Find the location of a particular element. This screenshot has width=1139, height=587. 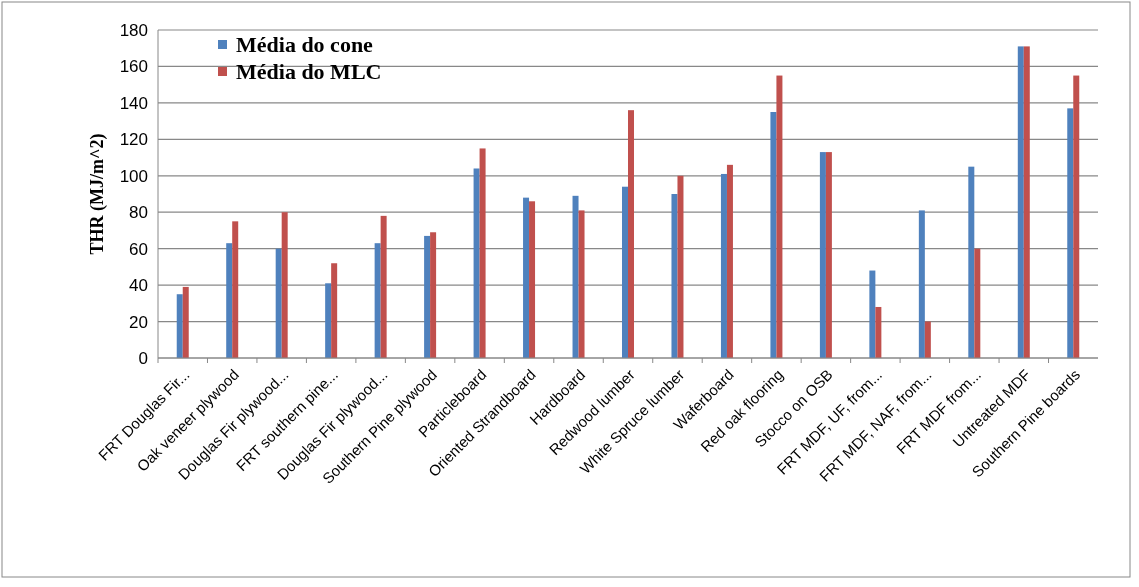

y-tick-label: 140 is located at coordinates (133, 103).